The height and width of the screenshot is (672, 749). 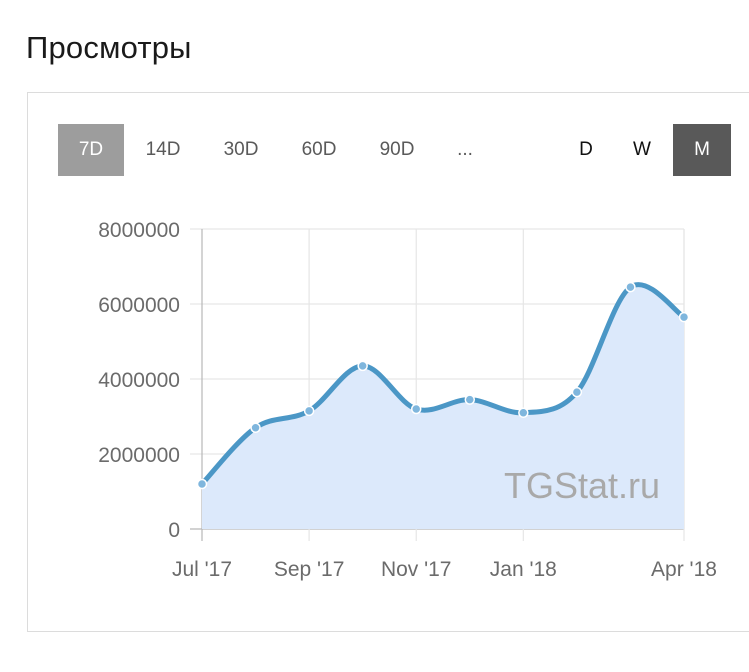 I want to click on watermark: TGStat.ru, so click(x=582, y=485).